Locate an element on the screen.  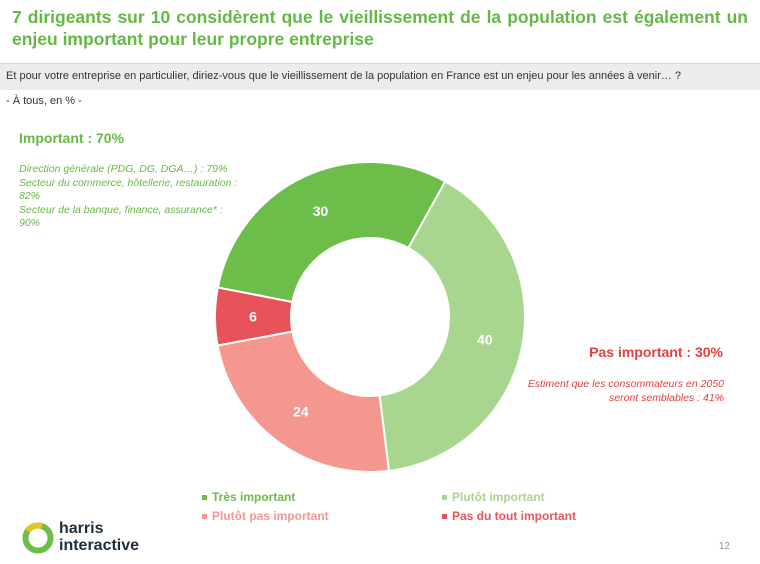
legend-item-plutot-important: Plutôt important is located at coordinates (532, 497).